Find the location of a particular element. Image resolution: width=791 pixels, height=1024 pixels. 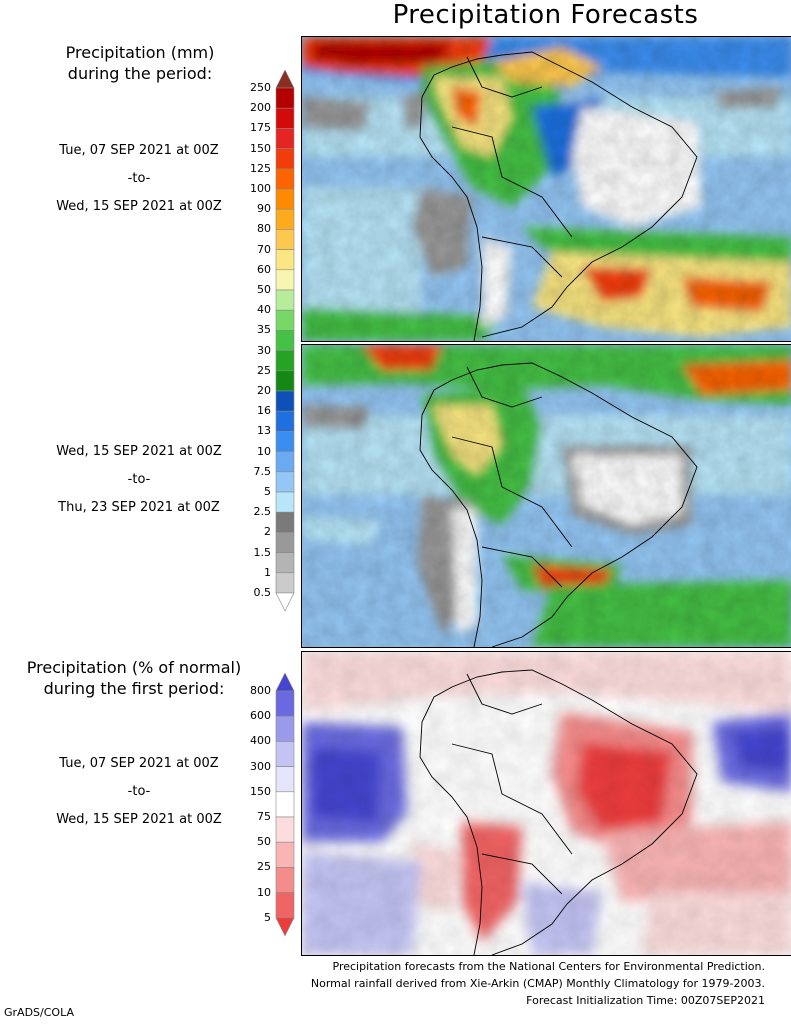

mm-tick-label: 80 is located at coordinates (264, 229).